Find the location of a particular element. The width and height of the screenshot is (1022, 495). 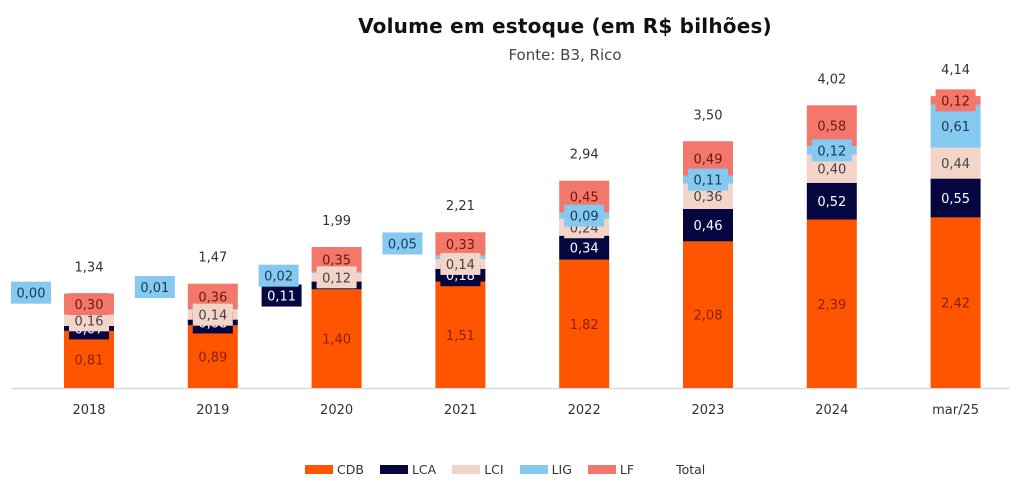

bar-lca-2024 is located at coordinates (831, 201).